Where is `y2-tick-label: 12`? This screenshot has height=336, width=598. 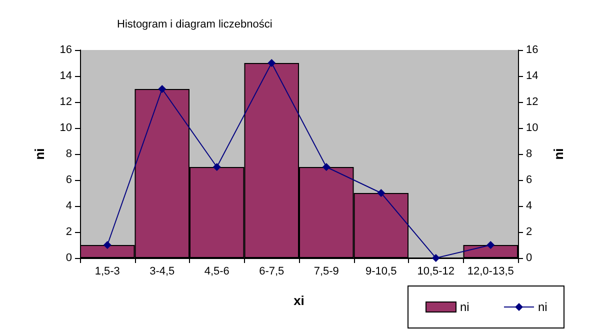
y2-tick-label: 12 is located at coordinates (532, 102).